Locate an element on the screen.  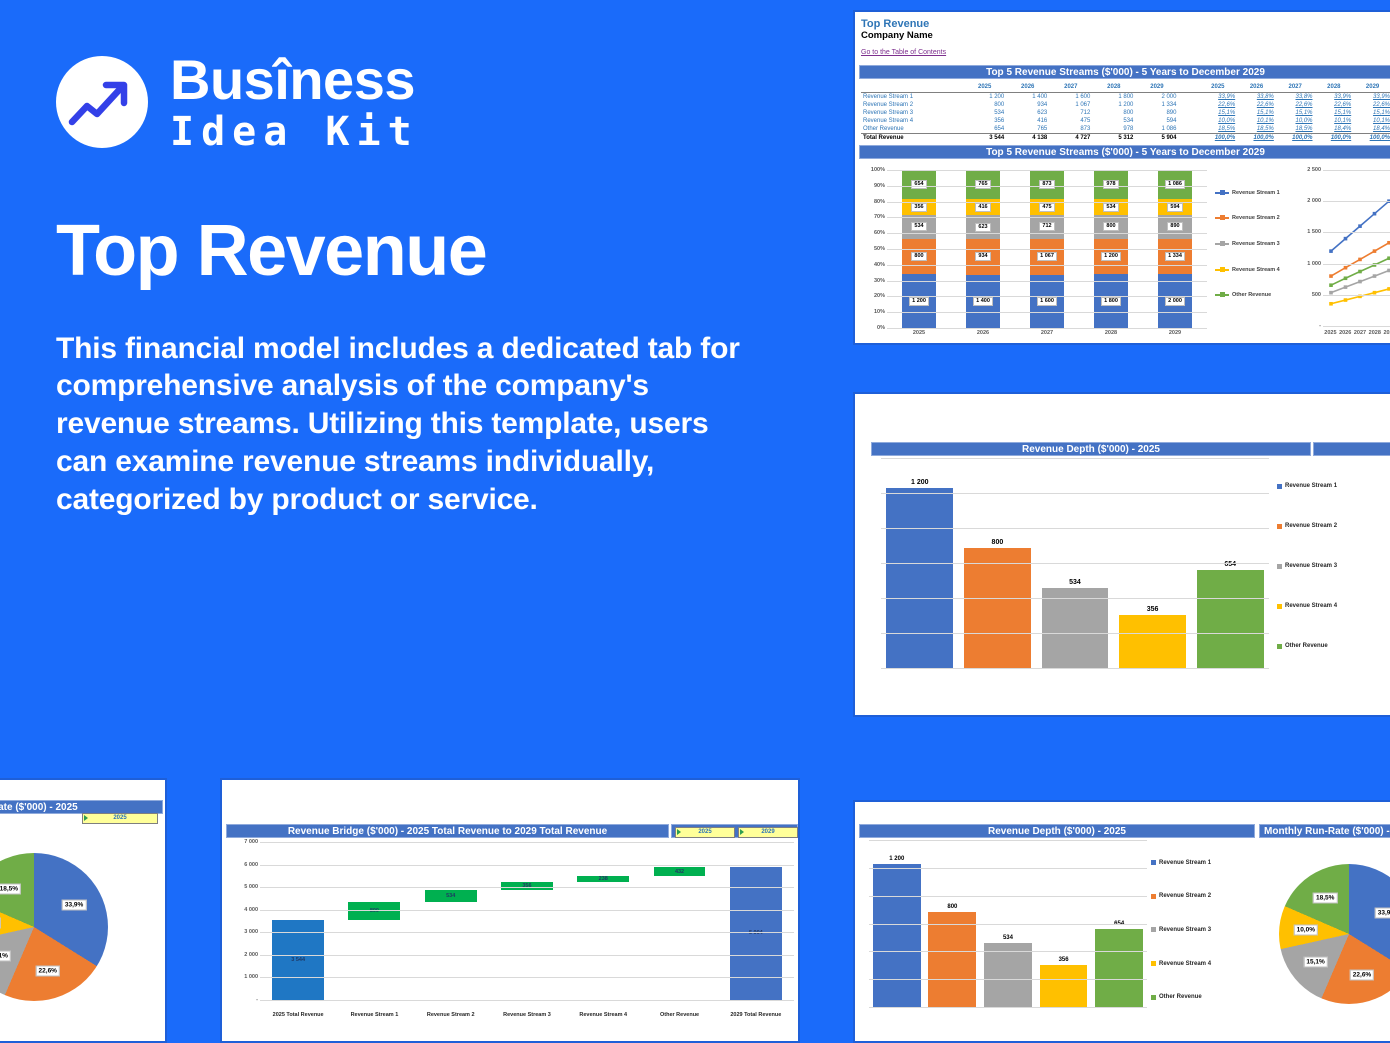
legend-label: Revenue Stream 1 is located at coordinates (1256, 192).